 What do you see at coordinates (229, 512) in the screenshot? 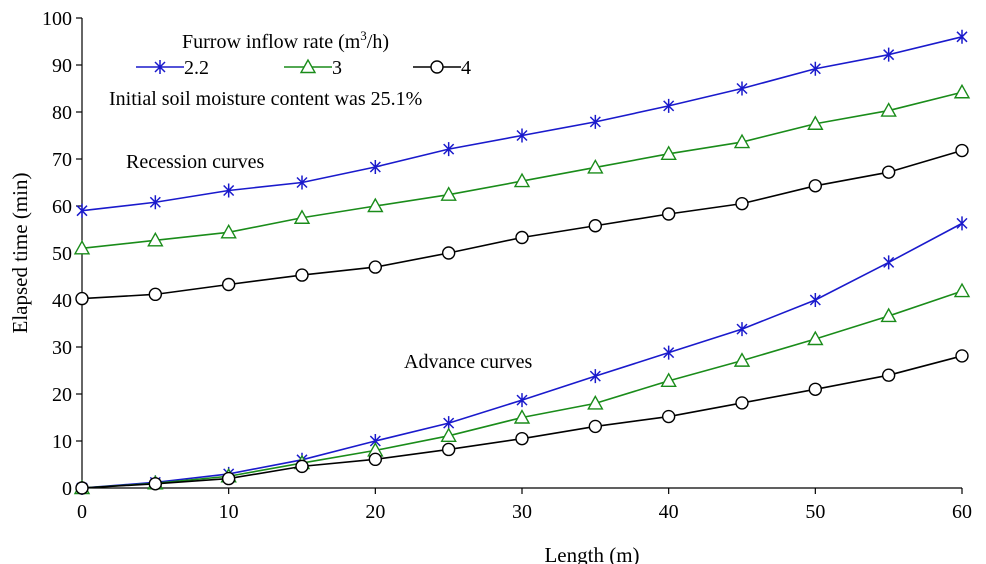
I see `x-tick-label: 10` at bounding box center [229, 512].